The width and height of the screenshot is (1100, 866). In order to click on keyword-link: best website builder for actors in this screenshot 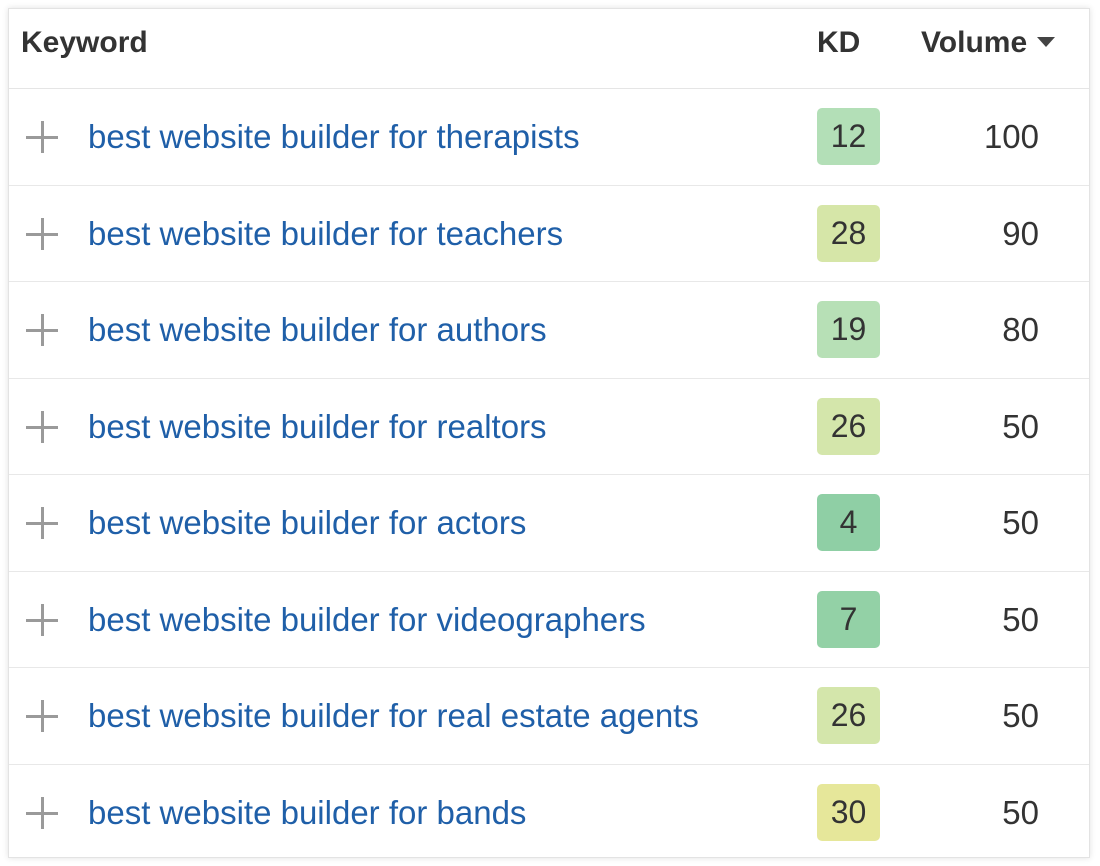, I will do `click(307, 522)`.